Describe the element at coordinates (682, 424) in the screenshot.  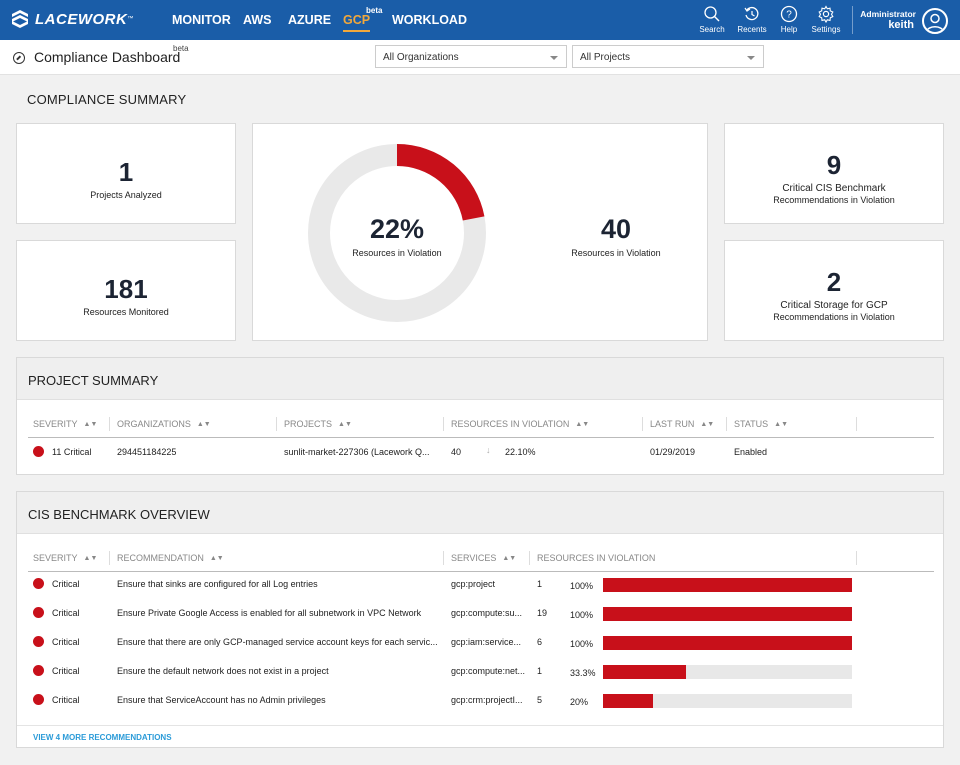
I see `column-header-last-run: LAST RUN ▲▼` at that location.